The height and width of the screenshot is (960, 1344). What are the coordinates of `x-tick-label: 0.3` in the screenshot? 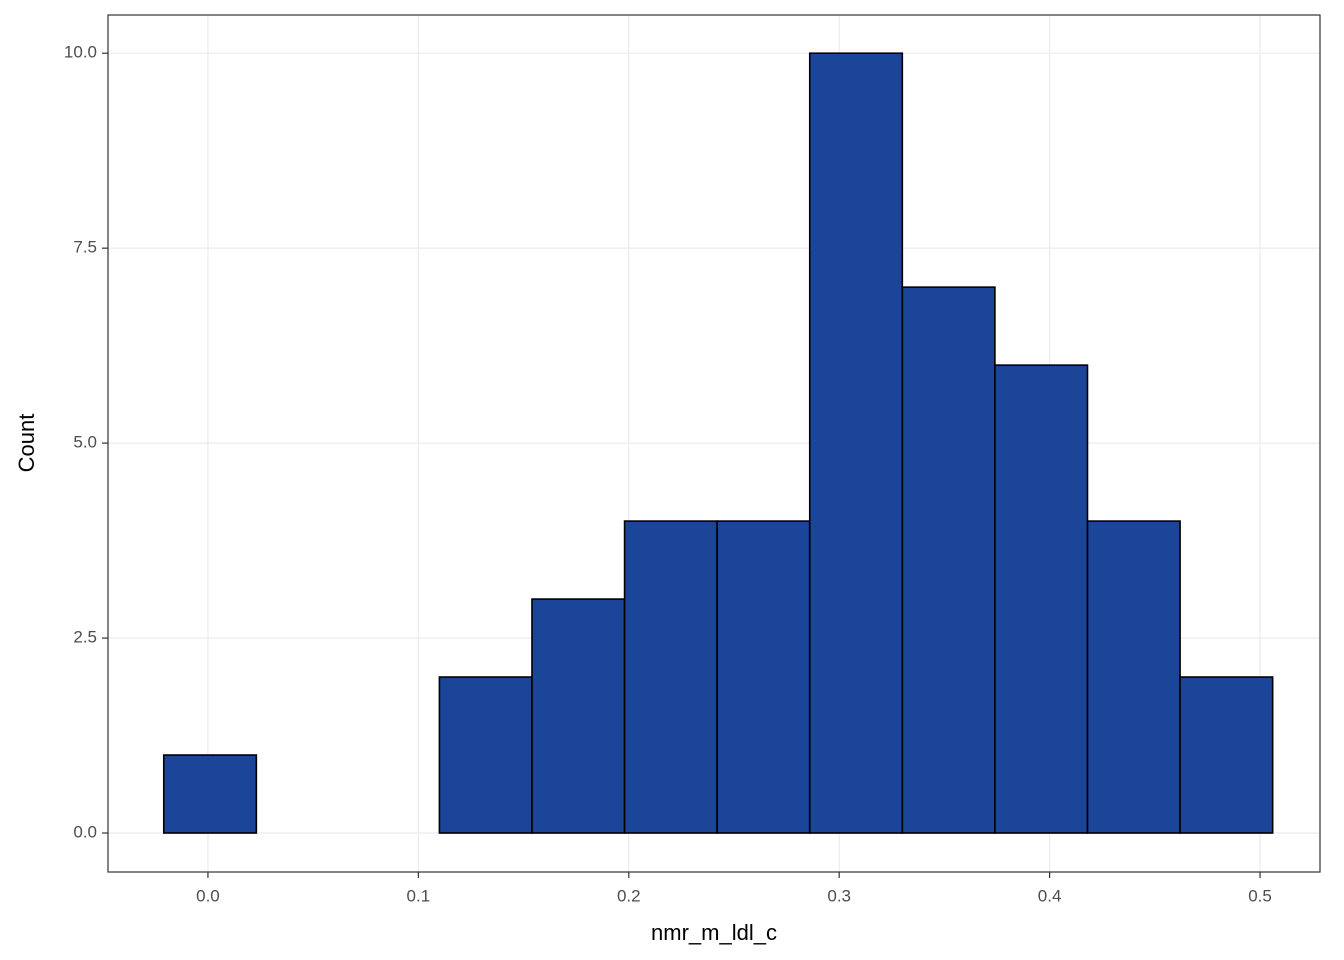 It's located at (839, 895).